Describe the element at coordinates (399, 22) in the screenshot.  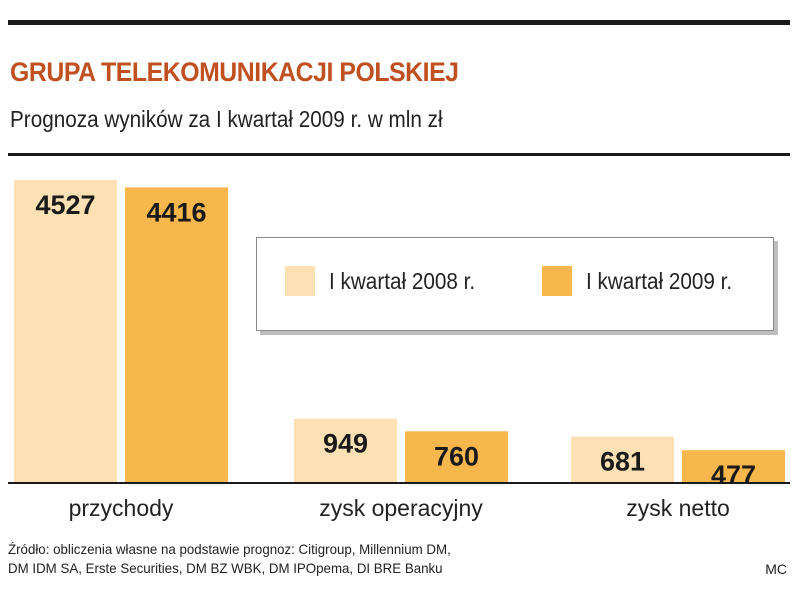
I see `top-rule` at that location.